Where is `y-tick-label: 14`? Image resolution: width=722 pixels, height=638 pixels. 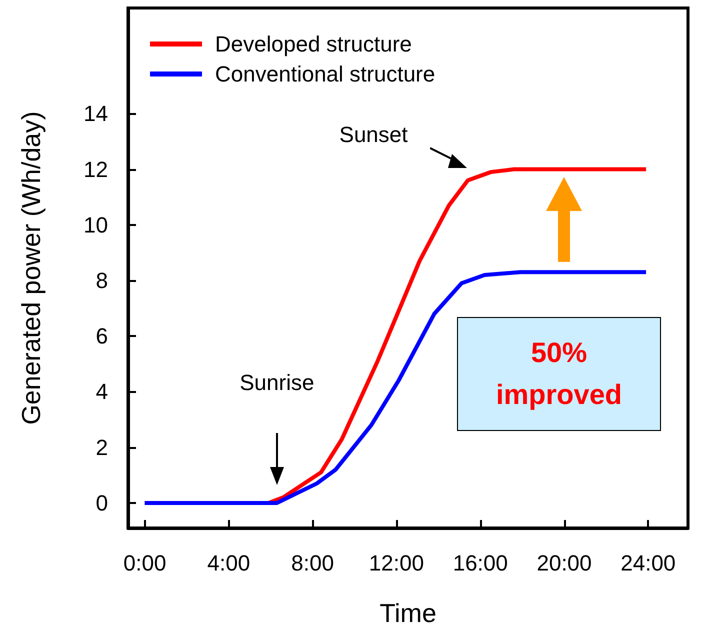 y-tick-label: 14 is located at coordinates (96, 113).